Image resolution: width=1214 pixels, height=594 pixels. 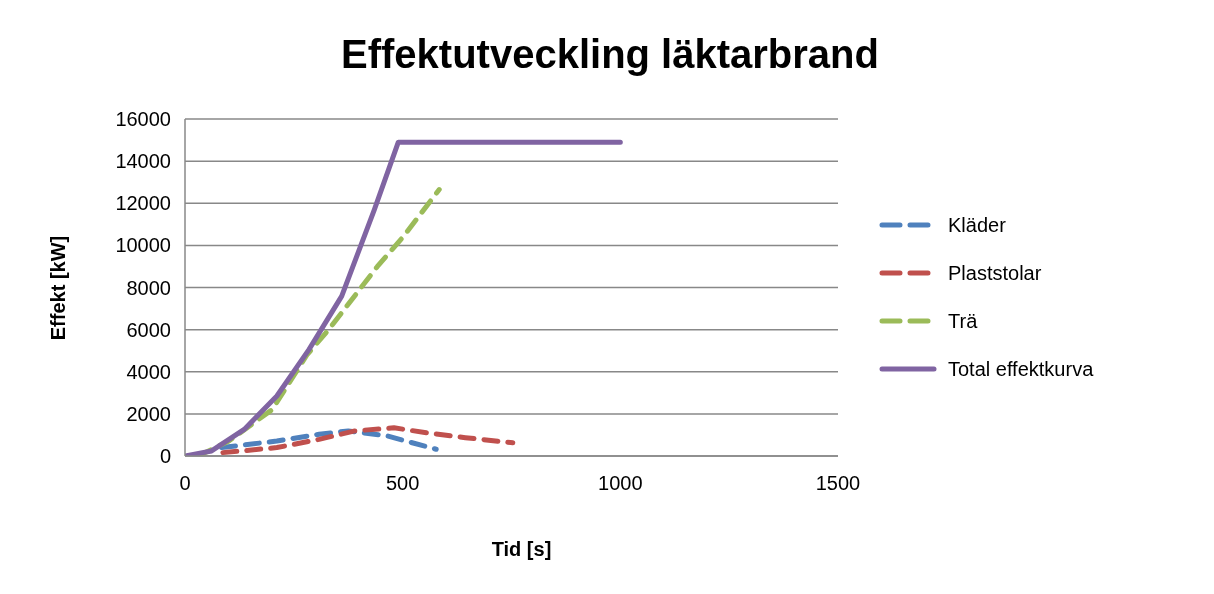 I want to click on y-tick-label: 4000, so click(x=148, y=371).